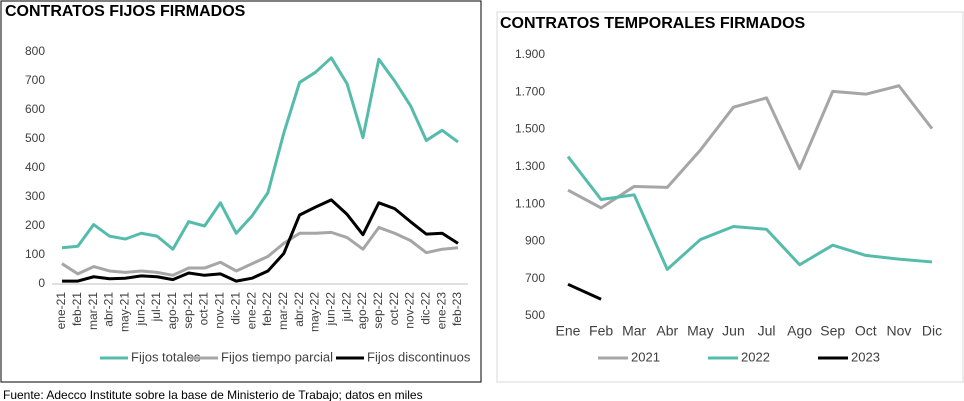 The height and width of the screenshot is (401, 964). Describe the element at coordinates (634, 331) in the screenshot. I see `x-tick-label: Mar` at that location.